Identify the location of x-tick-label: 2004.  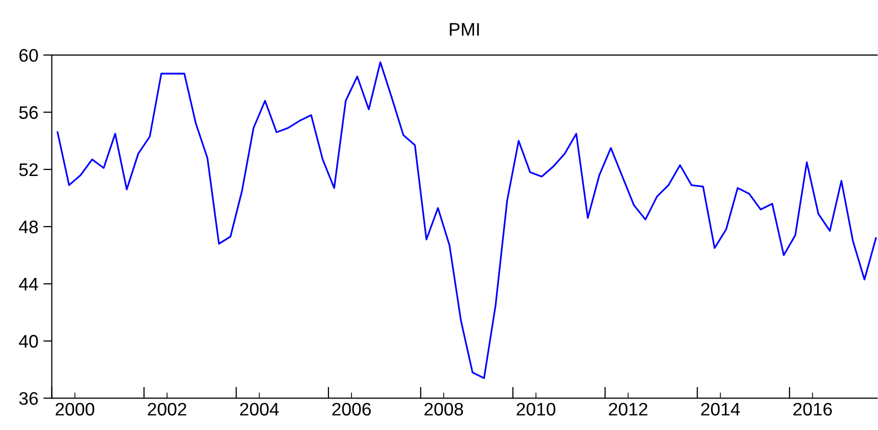
(259, 409).